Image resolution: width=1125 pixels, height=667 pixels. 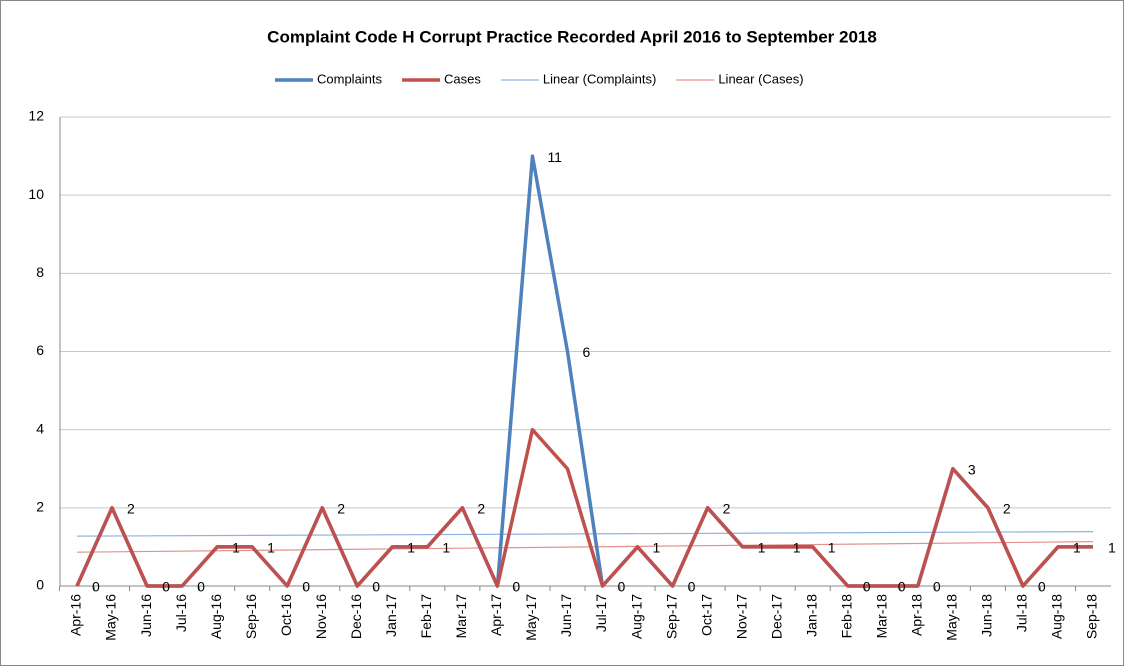 I want to click on x-tick-label: Oct-17, so click(x=706, y=615).